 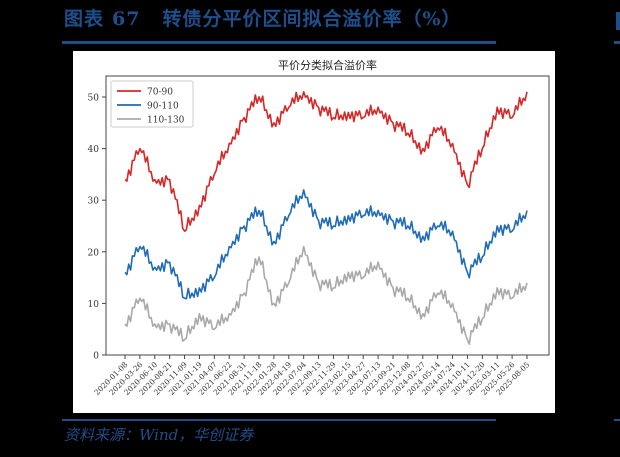 What do you see at coordinates (166, 121) in the screenshot?
I see `legend-label-110-130: 110-130` at bounding box center [166, 121].